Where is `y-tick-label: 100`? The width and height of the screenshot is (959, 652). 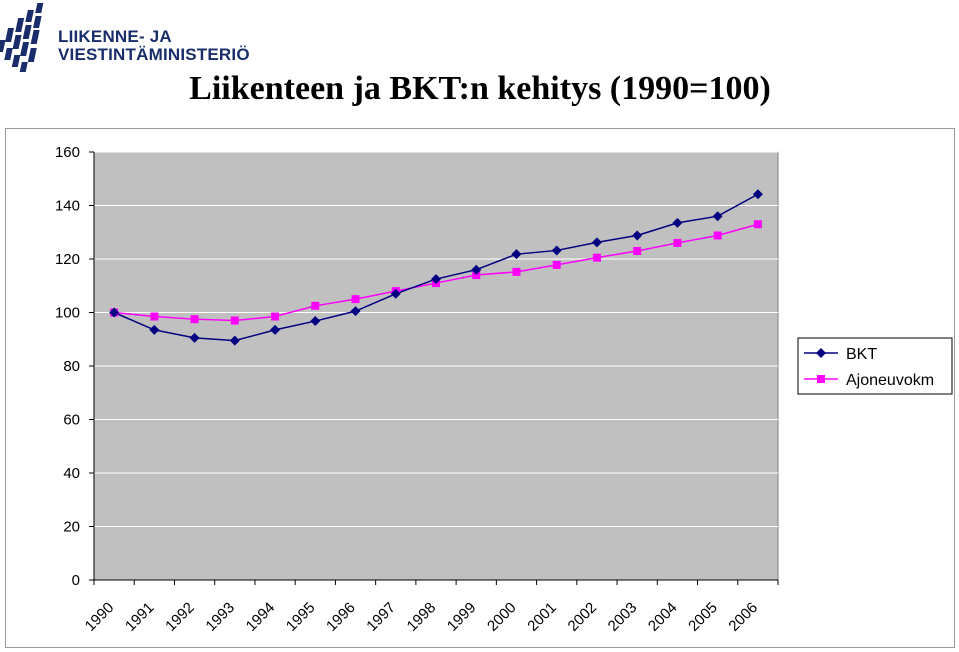
y-tick-label: 100 is located at coordinates (67, 313).